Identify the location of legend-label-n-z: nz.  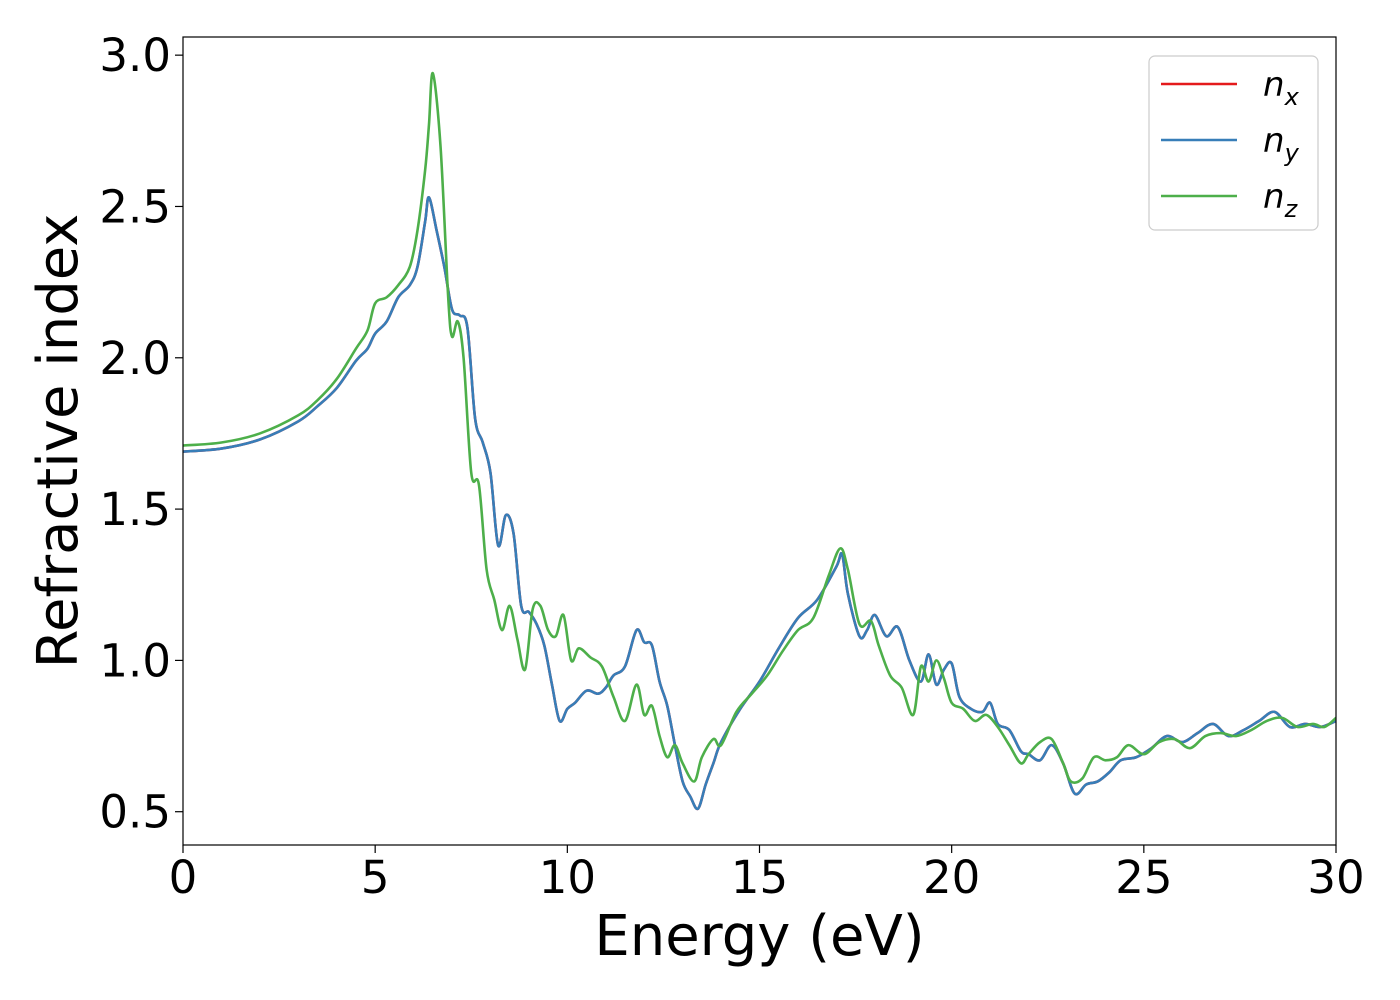
(1281, 200).